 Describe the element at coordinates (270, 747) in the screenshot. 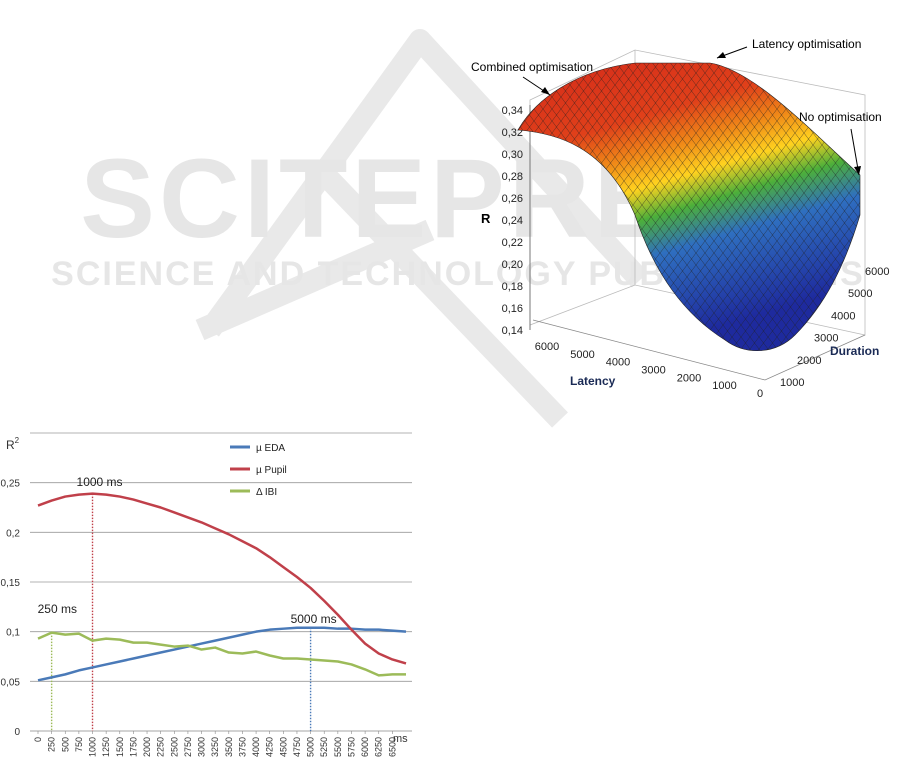

I see `x-tick-label: 4250` at that location.